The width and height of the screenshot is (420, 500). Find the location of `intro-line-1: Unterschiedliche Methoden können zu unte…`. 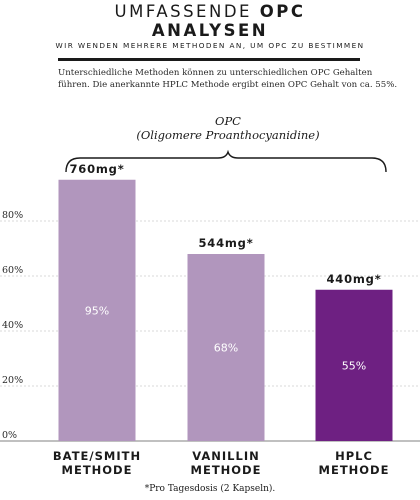

intro-line-1: Unterschiedliche Methoden können zu unte… is located at coordinates (215, 73).